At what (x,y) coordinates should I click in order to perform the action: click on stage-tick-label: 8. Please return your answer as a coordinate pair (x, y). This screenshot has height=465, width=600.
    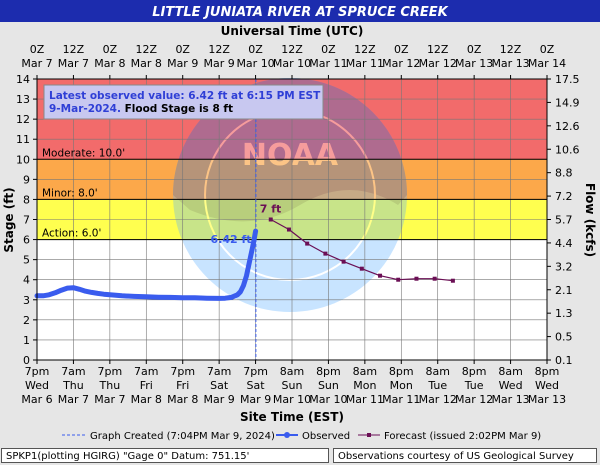
    Looking at the image, I should click on (26, 199).